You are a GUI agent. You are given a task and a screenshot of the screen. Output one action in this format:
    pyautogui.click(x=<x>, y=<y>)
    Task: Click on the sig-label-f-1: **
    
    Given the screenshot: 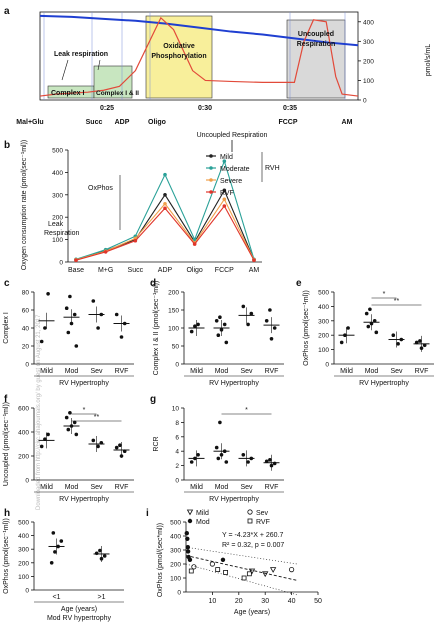 What is the action you would take?
    pyautogui.click(x=97, y=417)
    